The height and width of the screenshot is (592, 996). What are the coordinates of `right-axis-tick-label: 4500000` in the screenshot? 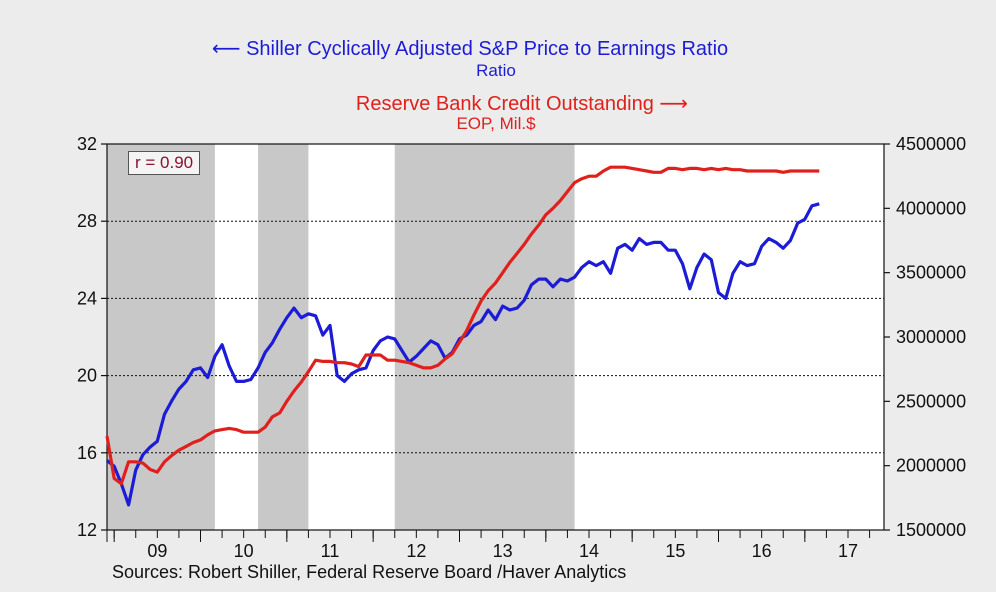 It's located at (931, 144).